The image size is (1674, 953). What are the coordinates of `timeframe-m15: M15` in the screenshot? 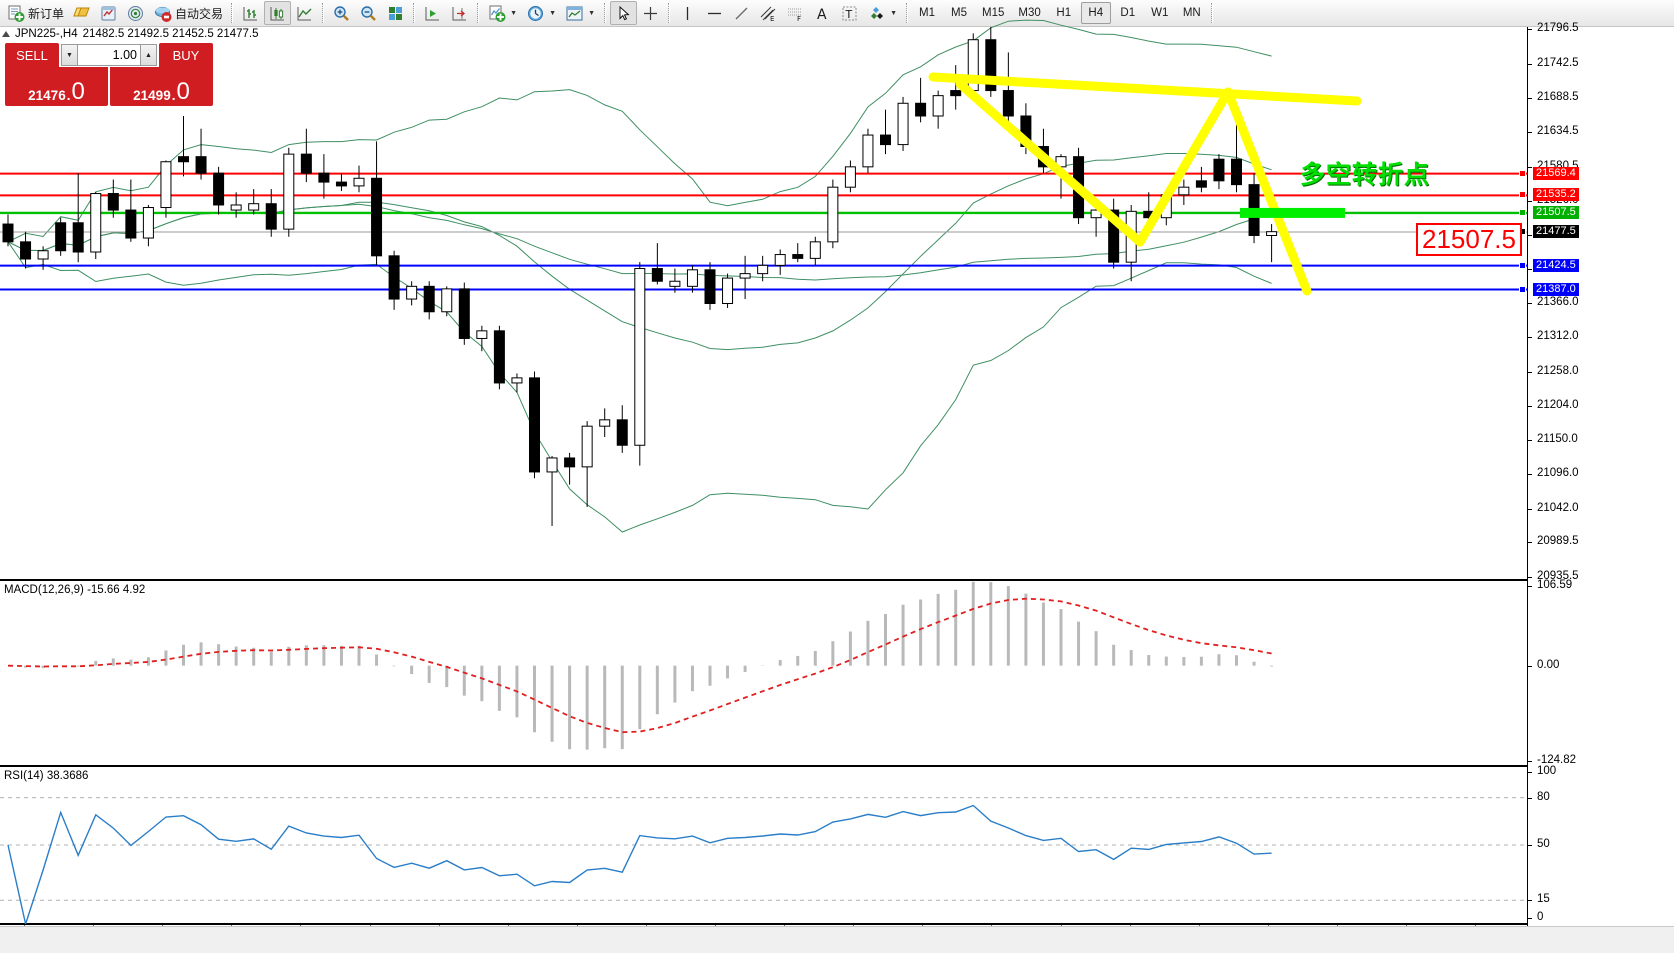 It's located at (993, 13).